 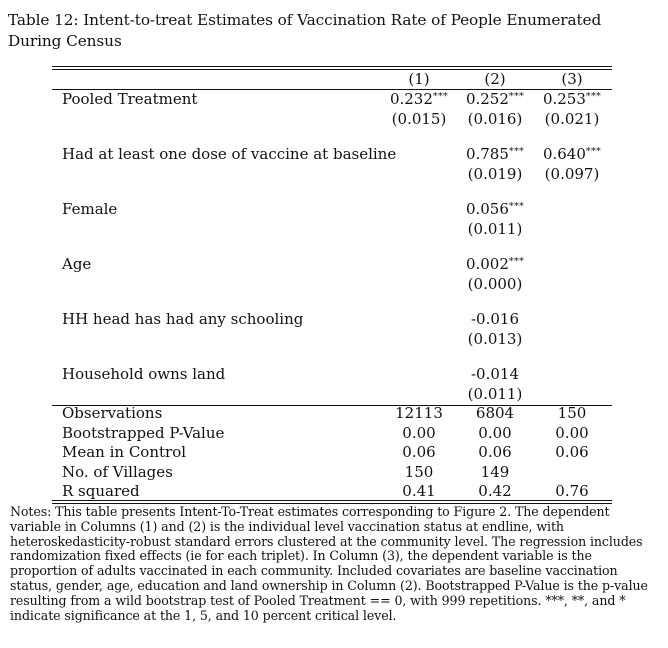 I want to click on statistic-row: No. of Villages 150 149, so click(x=332, y=472).